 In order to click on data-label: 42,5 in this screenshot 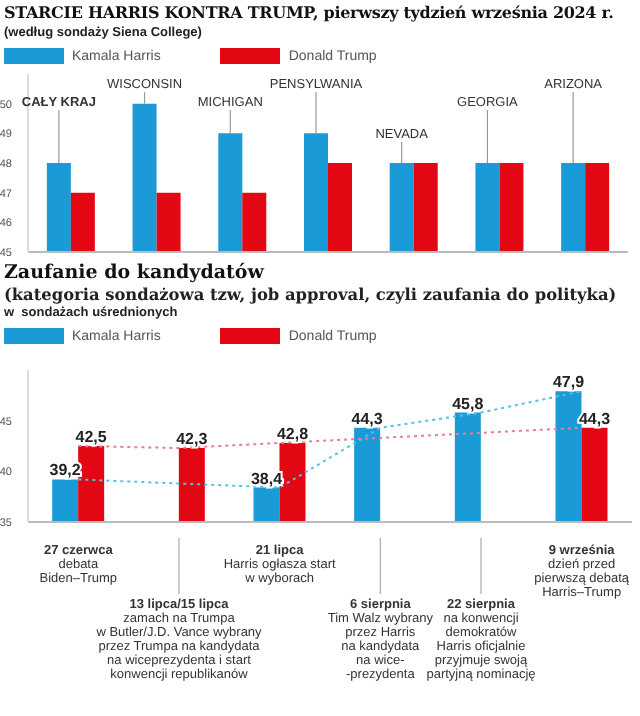, I will do `click(91, 437)`.